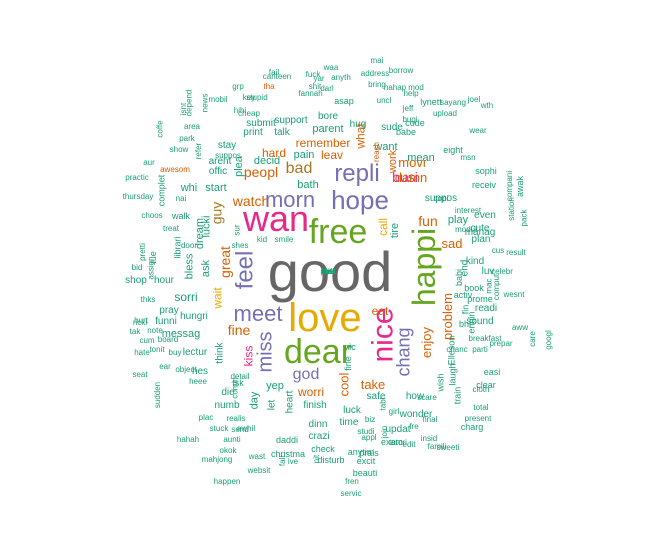  I want to click on cloud-word: mean, so click(421, 157).